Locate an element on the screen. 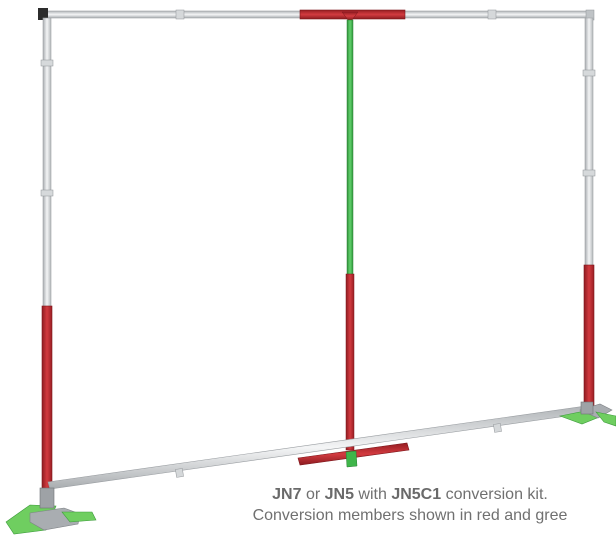  product-code-jn5c1: JN5C1 is located at coordinates (416, 494).